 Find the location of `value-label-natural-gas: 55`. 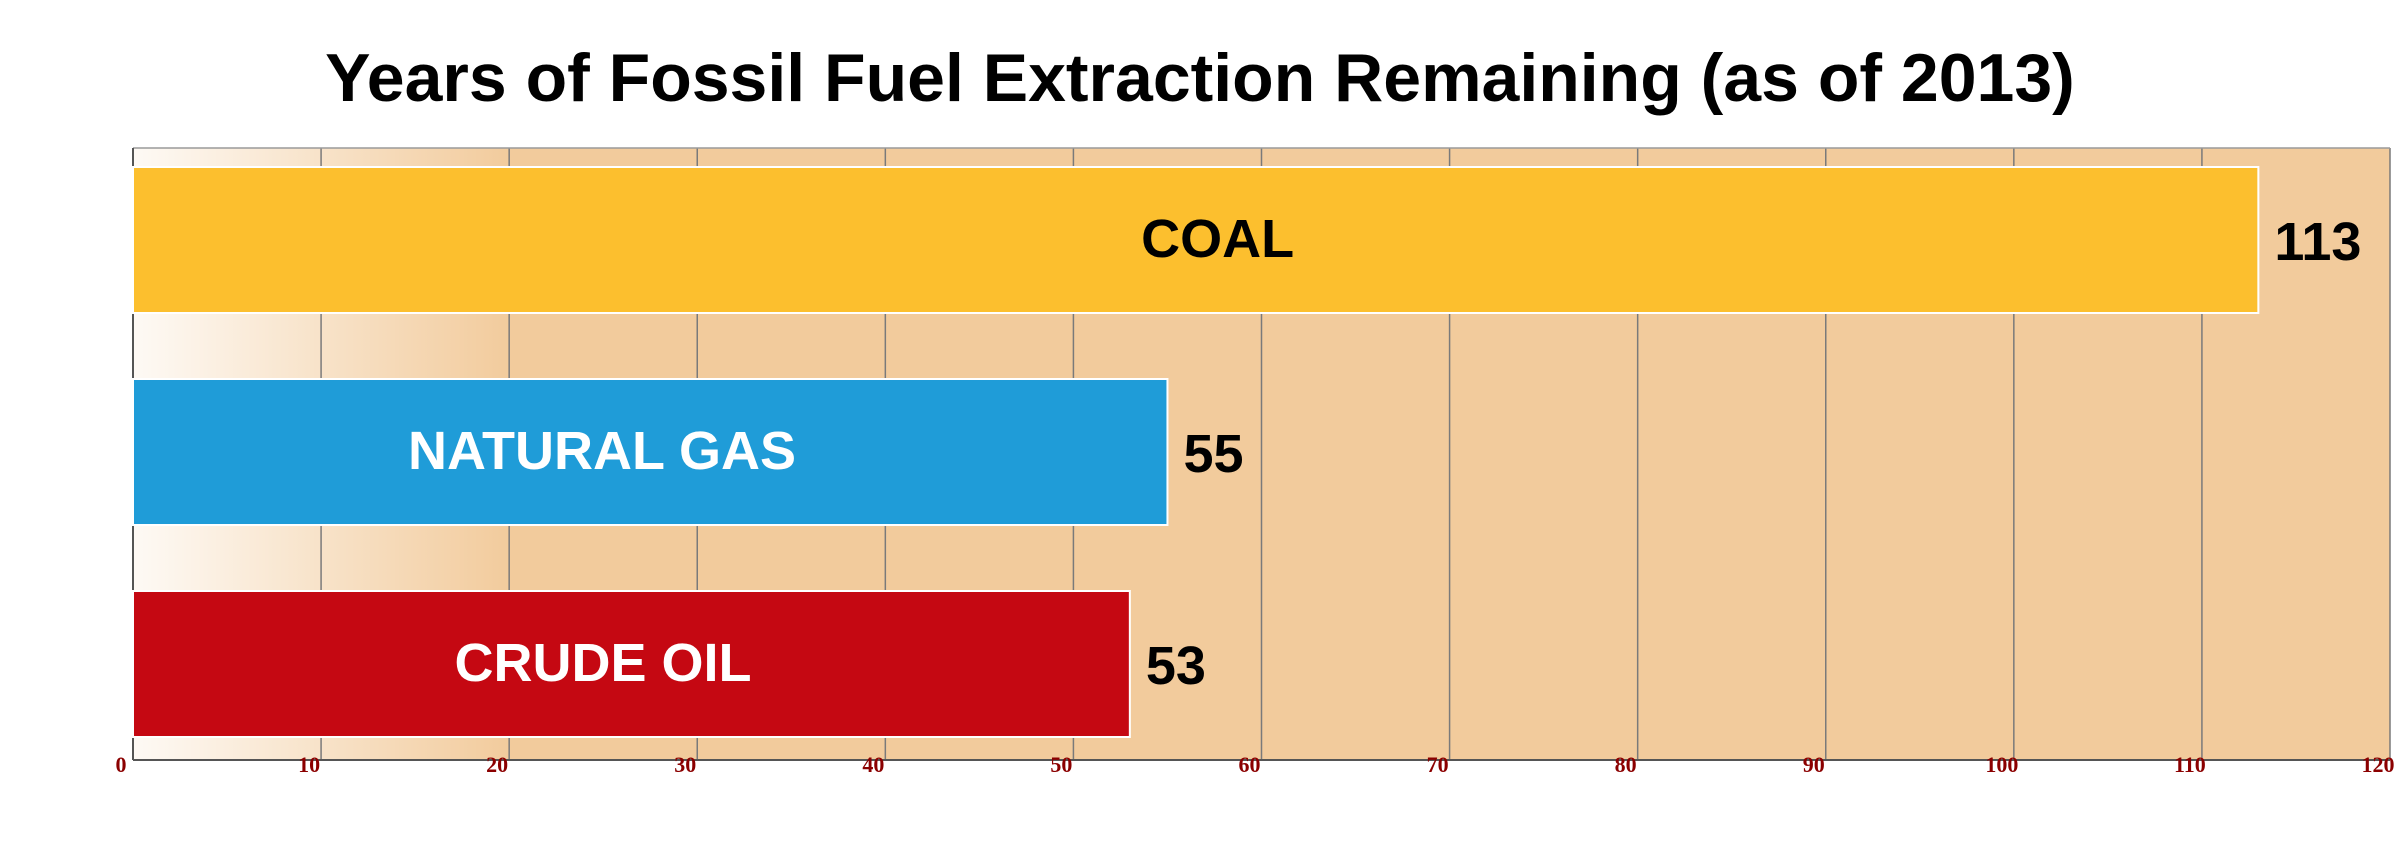

value-label-natural-gas: 55 is located at coordinates (1213, 454).